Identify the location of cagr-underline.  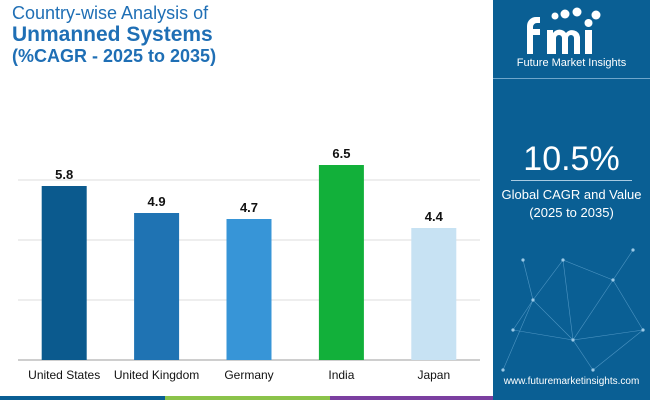
(571, 180).